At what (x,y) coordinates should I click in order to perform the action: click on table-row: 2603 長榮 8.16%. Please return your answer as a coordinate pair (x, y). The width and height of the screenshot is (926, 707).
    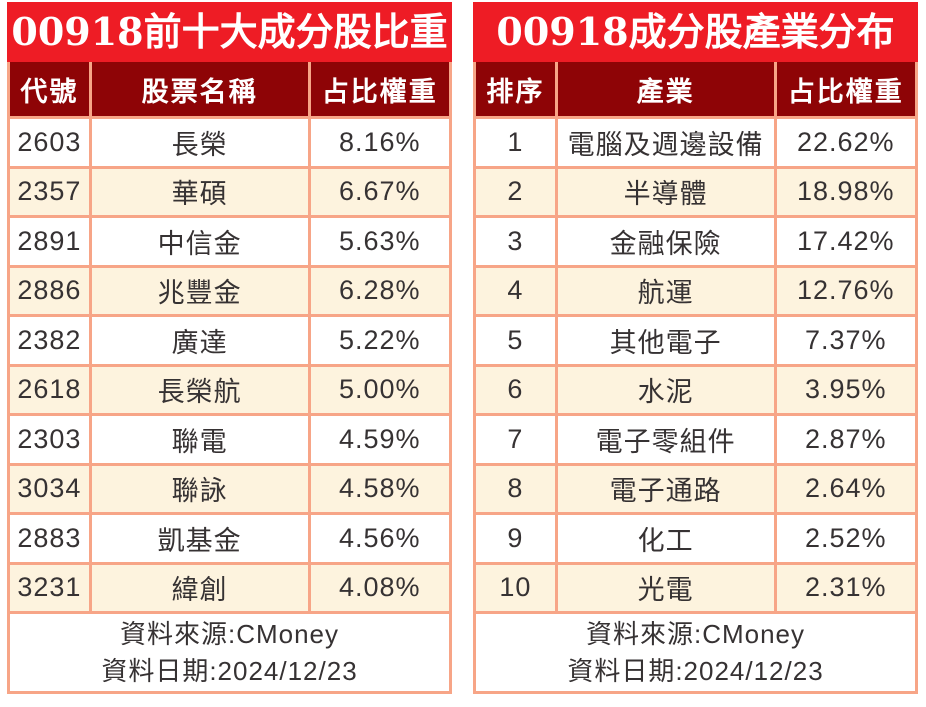
    Looking at the image, I should click on (230, 142).